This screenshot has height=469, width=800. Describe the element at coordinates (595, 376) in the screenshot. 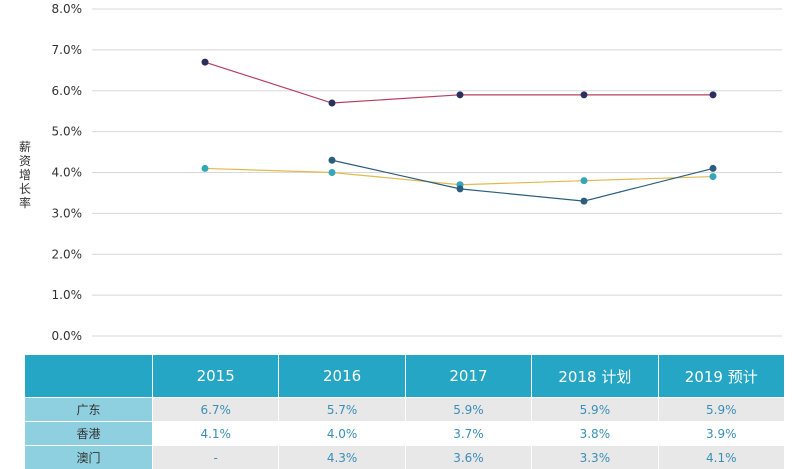

I see `table-header-2018: 2018 计划` at that location.